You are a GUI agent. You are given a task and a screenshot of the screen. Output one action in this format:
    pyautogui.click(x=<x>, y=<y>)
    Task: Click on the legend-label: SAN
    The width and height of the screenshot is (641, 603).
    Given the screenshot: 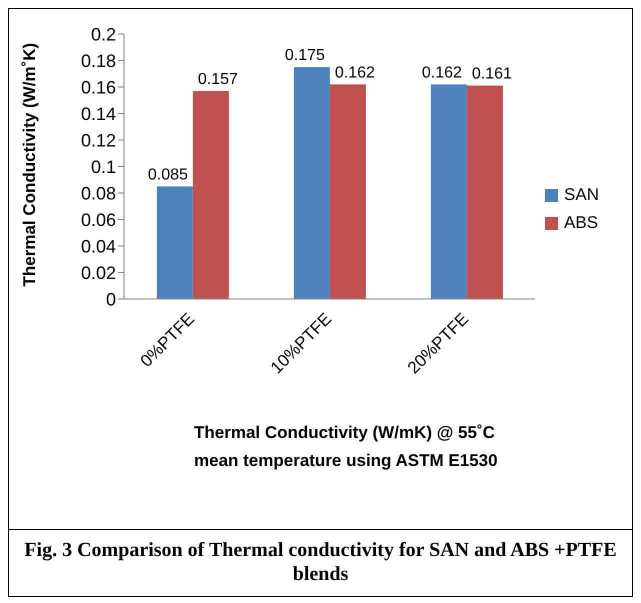 What is the action you would take?
    pyautogui.click(x=581, y=195)
    